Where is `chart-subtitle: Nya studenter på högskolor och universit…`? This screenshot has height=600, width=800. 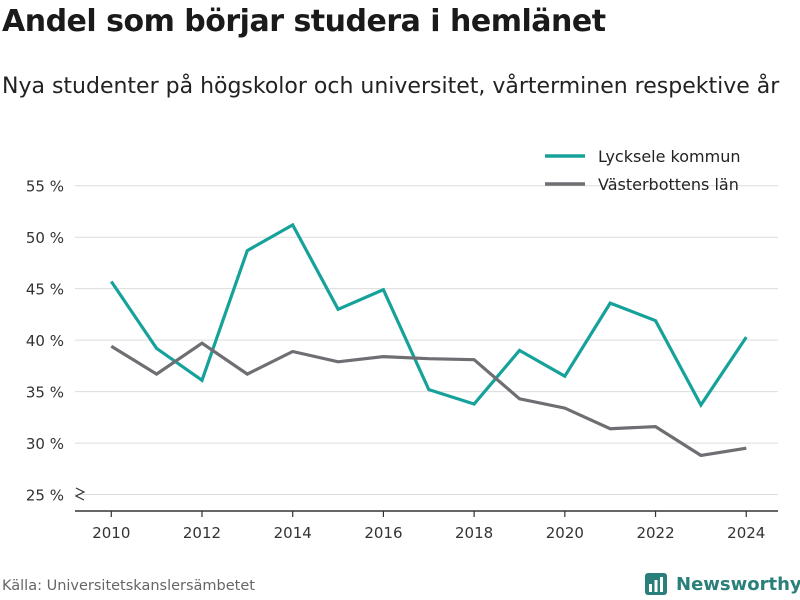 chart-subtitle: Nya studenter på högskolor och universit… is located at coordinates (391, 86).